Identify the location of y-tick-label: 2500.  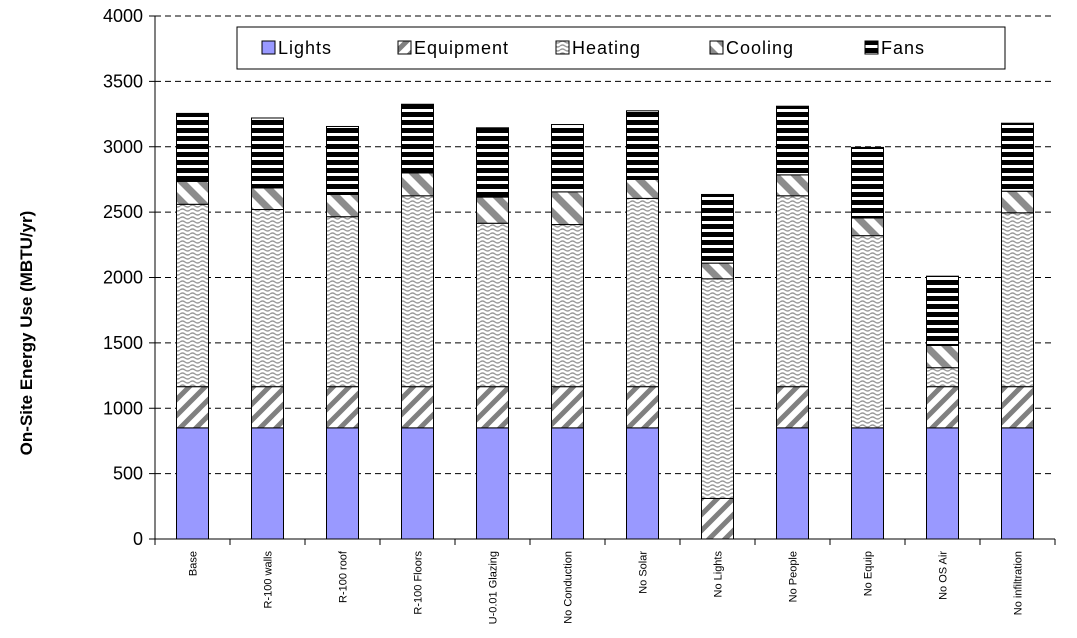
(123, 212).